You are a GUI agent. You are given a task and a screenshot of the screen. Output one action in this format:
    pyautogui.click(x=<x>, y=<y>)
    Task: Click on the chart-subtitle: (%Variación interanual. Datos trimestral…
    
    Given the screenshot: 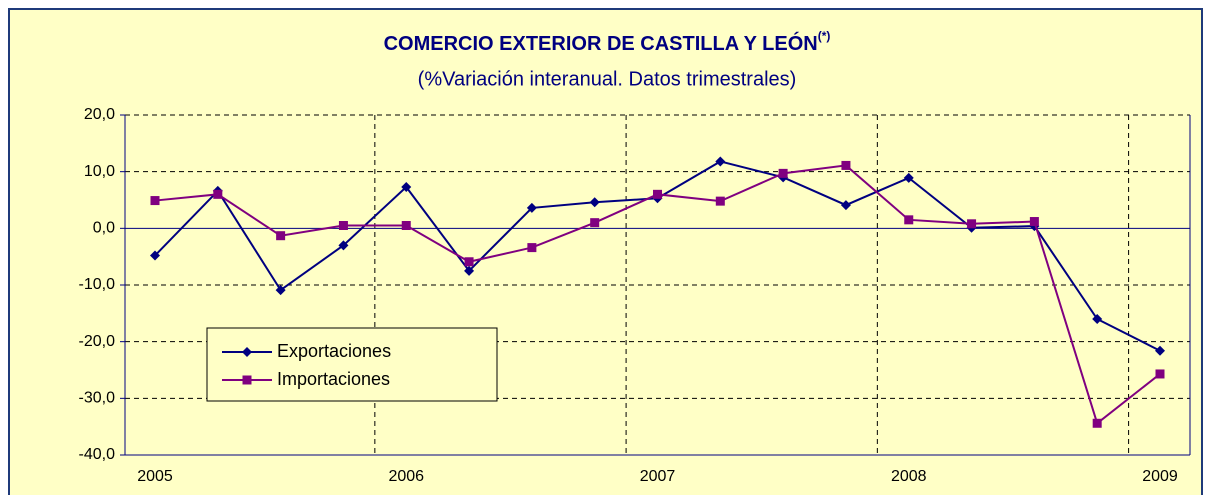 What is the action you would take?
    pyautogui.click(x=607, y=79)
    